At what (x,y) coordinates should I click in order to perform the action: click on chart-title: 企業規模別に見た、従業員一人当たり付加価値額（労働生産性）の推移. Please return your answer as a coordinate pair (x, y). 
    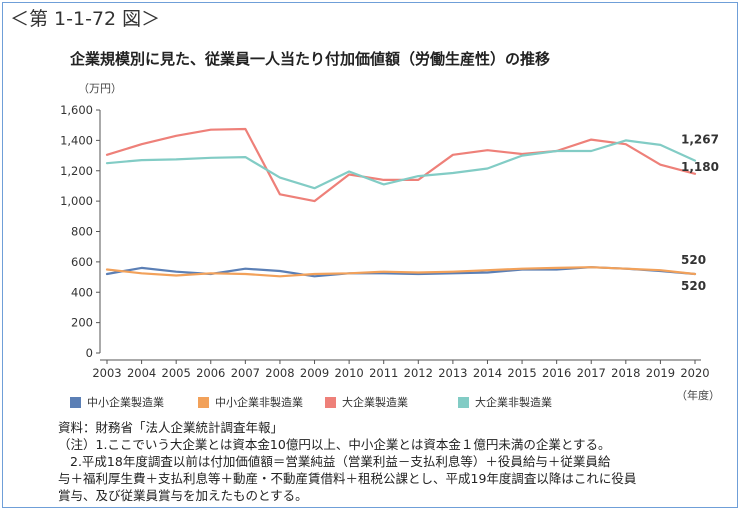
    Looking at the image, I should click on (310, 59).